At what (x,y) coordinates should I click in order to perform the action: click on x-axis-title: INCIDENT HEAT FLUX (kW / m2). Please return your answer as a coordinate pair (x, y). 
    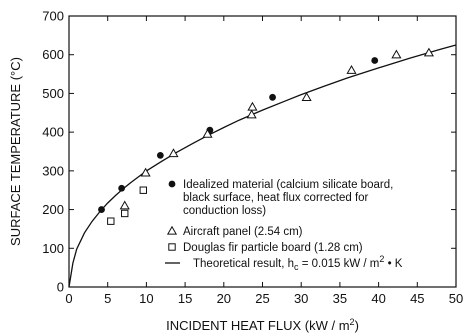
    Looking at the image, I should click on (262, 325).